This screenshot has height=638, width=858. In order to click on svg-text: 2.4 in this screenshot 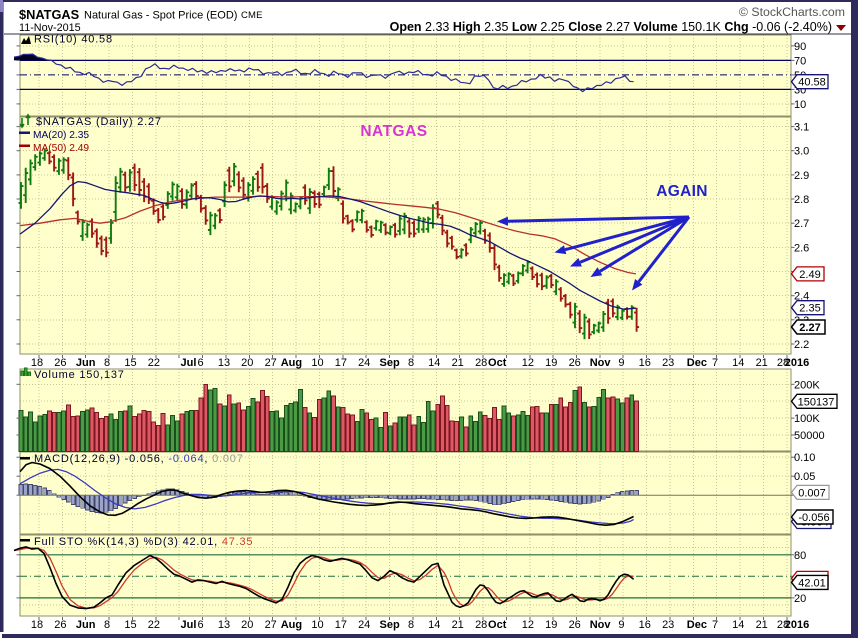, I will do `click(801, 297)`.